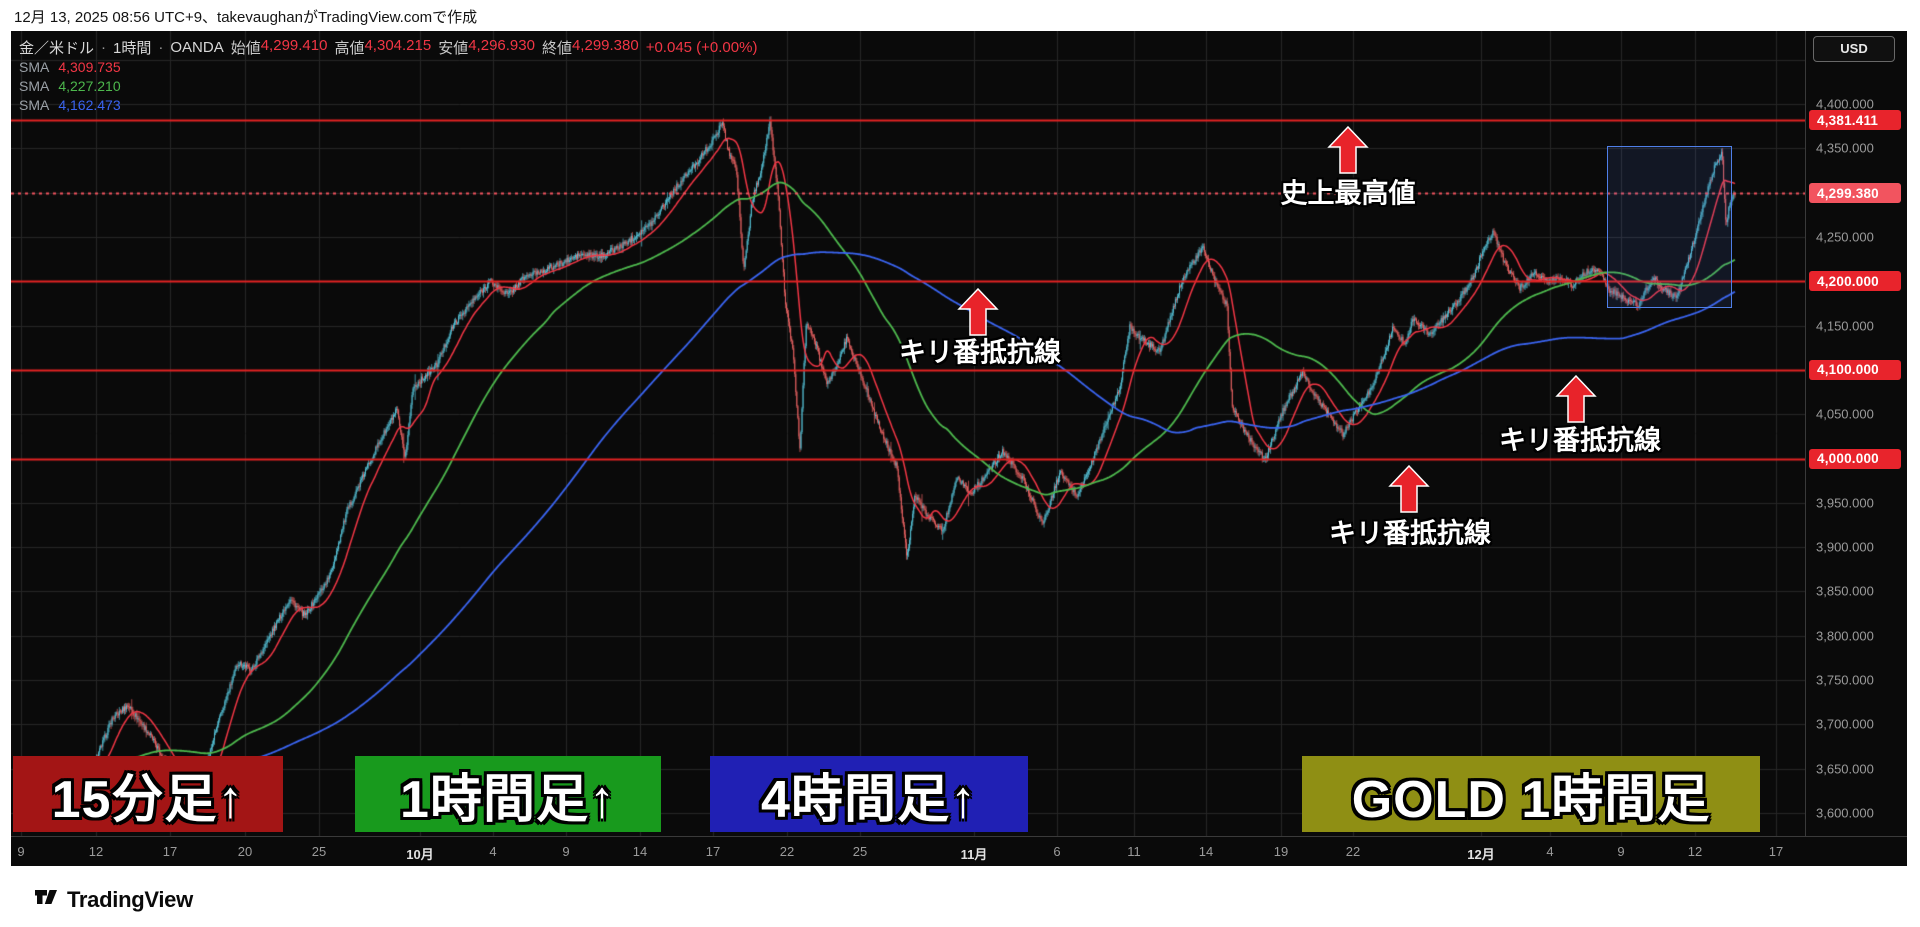  What do you see at coordinates (1845, 104) in the screenshot?
I see `price-axis-label: 4,400.000` at bounding box center [1845, 104].